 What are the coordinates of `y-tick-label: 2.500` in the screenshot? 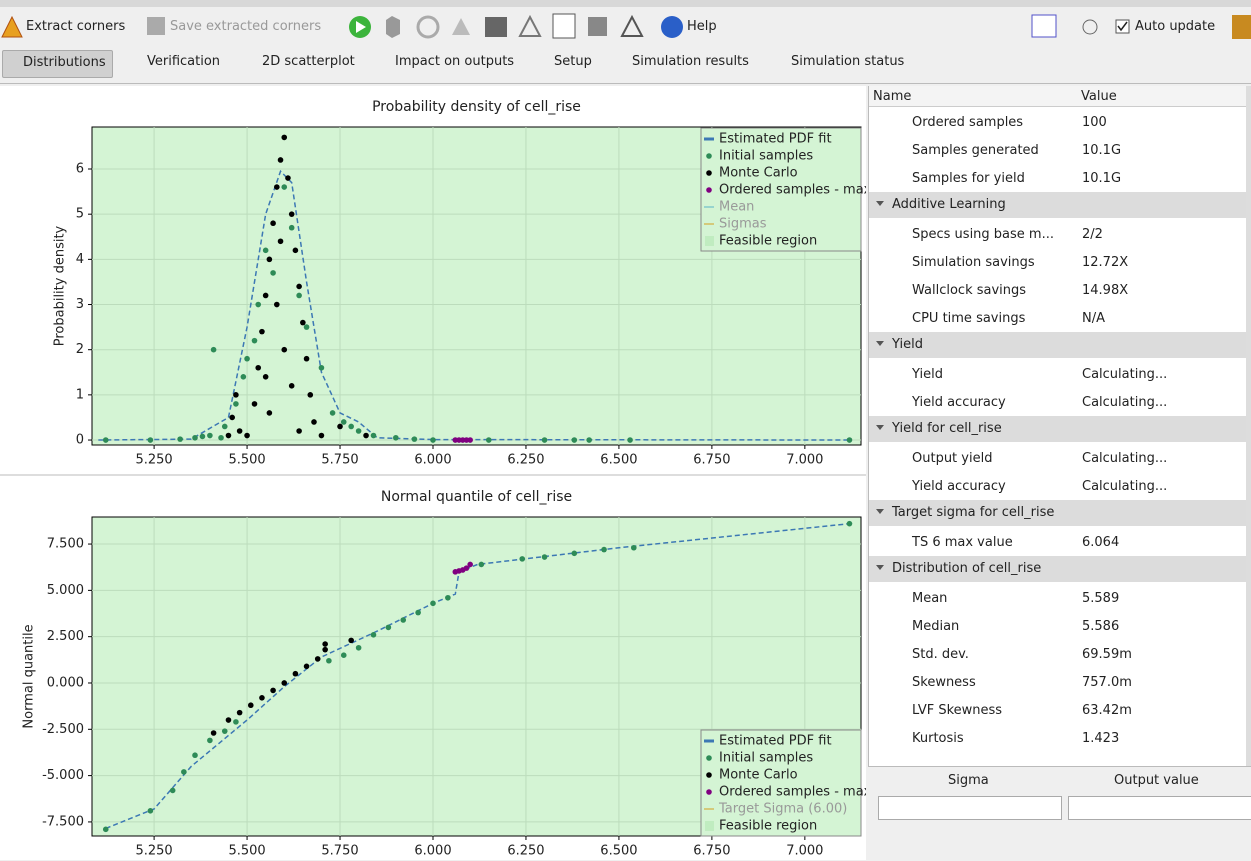 It's located at (65, 636).